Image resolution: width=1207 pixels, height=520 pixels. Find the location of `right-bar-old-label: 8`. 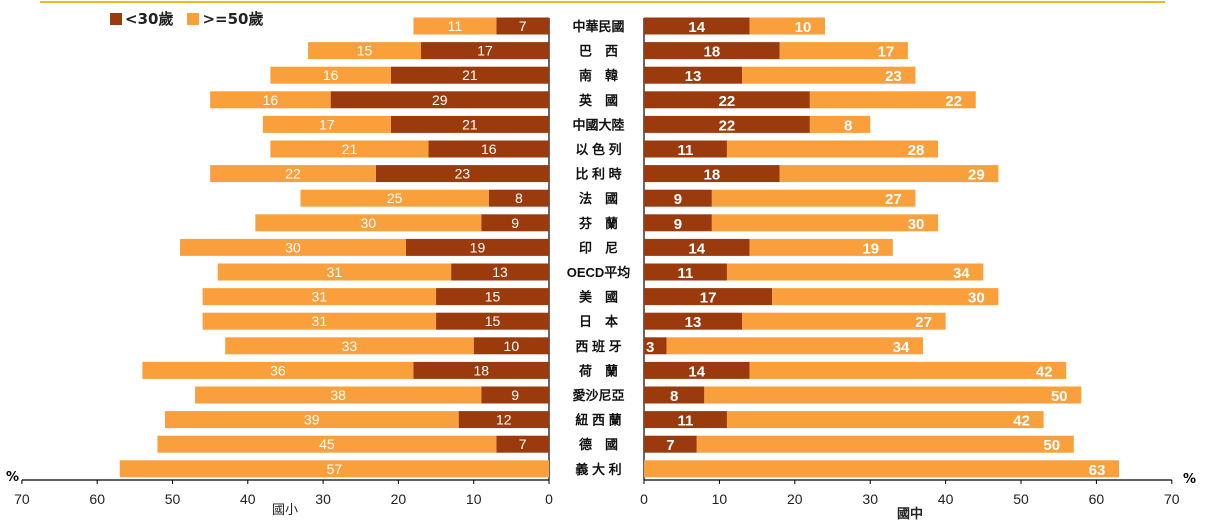

right-bar-old-label: 8 is located at coordinates (848, 125).